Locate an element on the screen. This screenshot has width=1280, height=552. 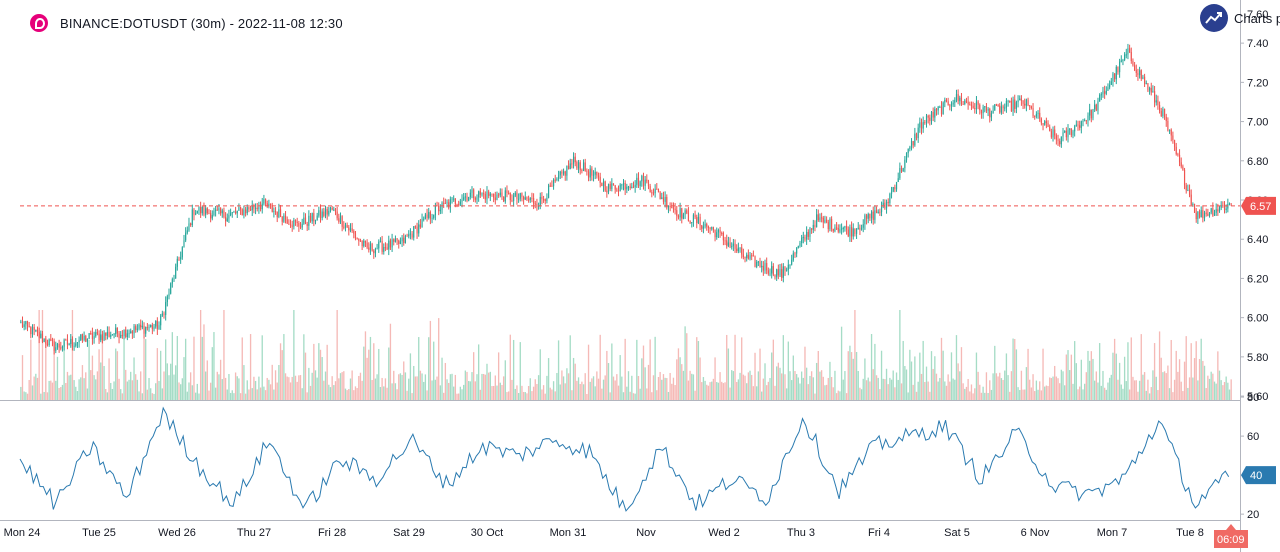
brand-badge: Charts p is located at coordinates (1240, 18).